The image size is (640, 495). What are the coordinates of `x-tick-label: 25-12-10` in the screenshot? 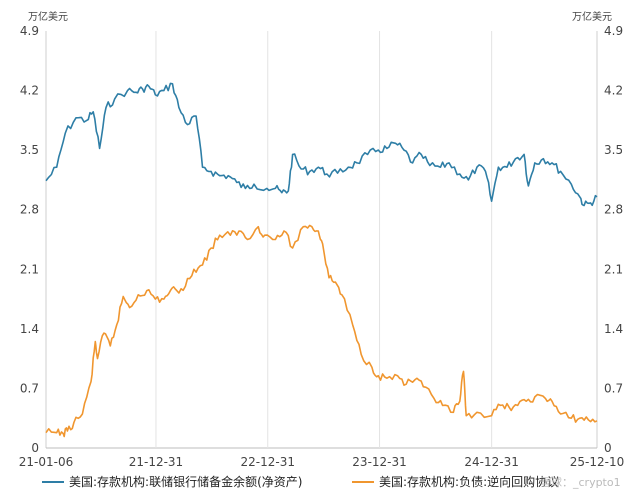 It's located at (597, 462).